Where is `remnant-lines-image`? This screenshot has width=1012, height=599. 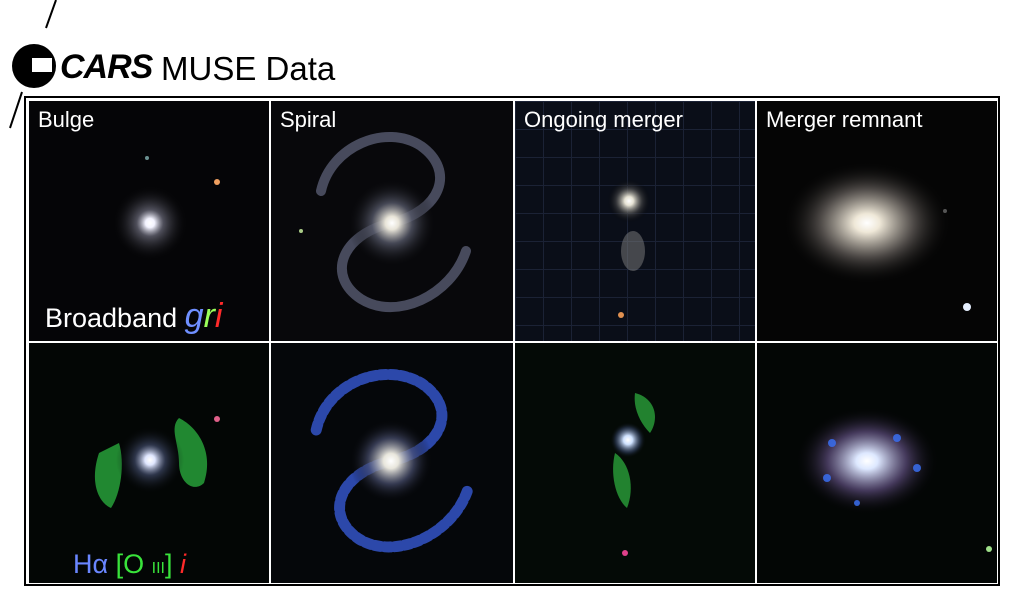
remnant-lines-image is located at coordinates (877, 463).